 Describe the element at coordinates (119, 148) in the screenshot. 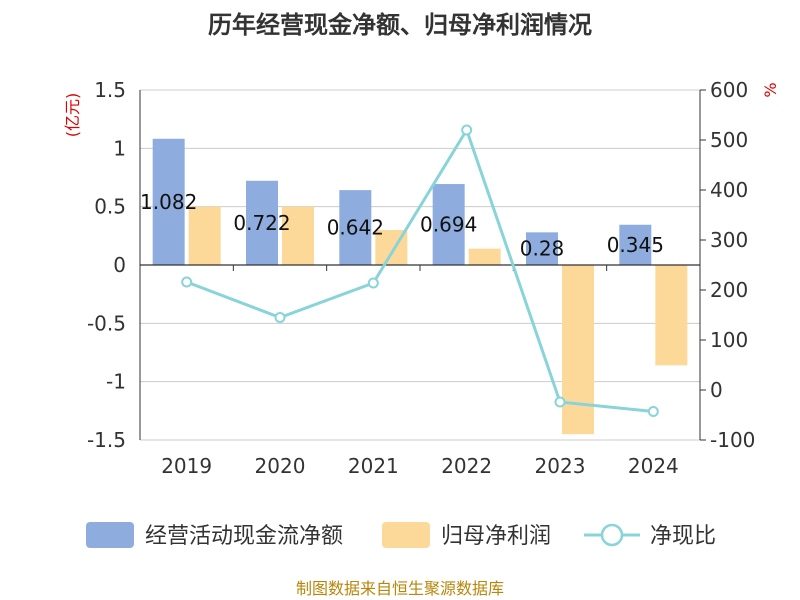

I see `left-tick-label: 1` at that location.